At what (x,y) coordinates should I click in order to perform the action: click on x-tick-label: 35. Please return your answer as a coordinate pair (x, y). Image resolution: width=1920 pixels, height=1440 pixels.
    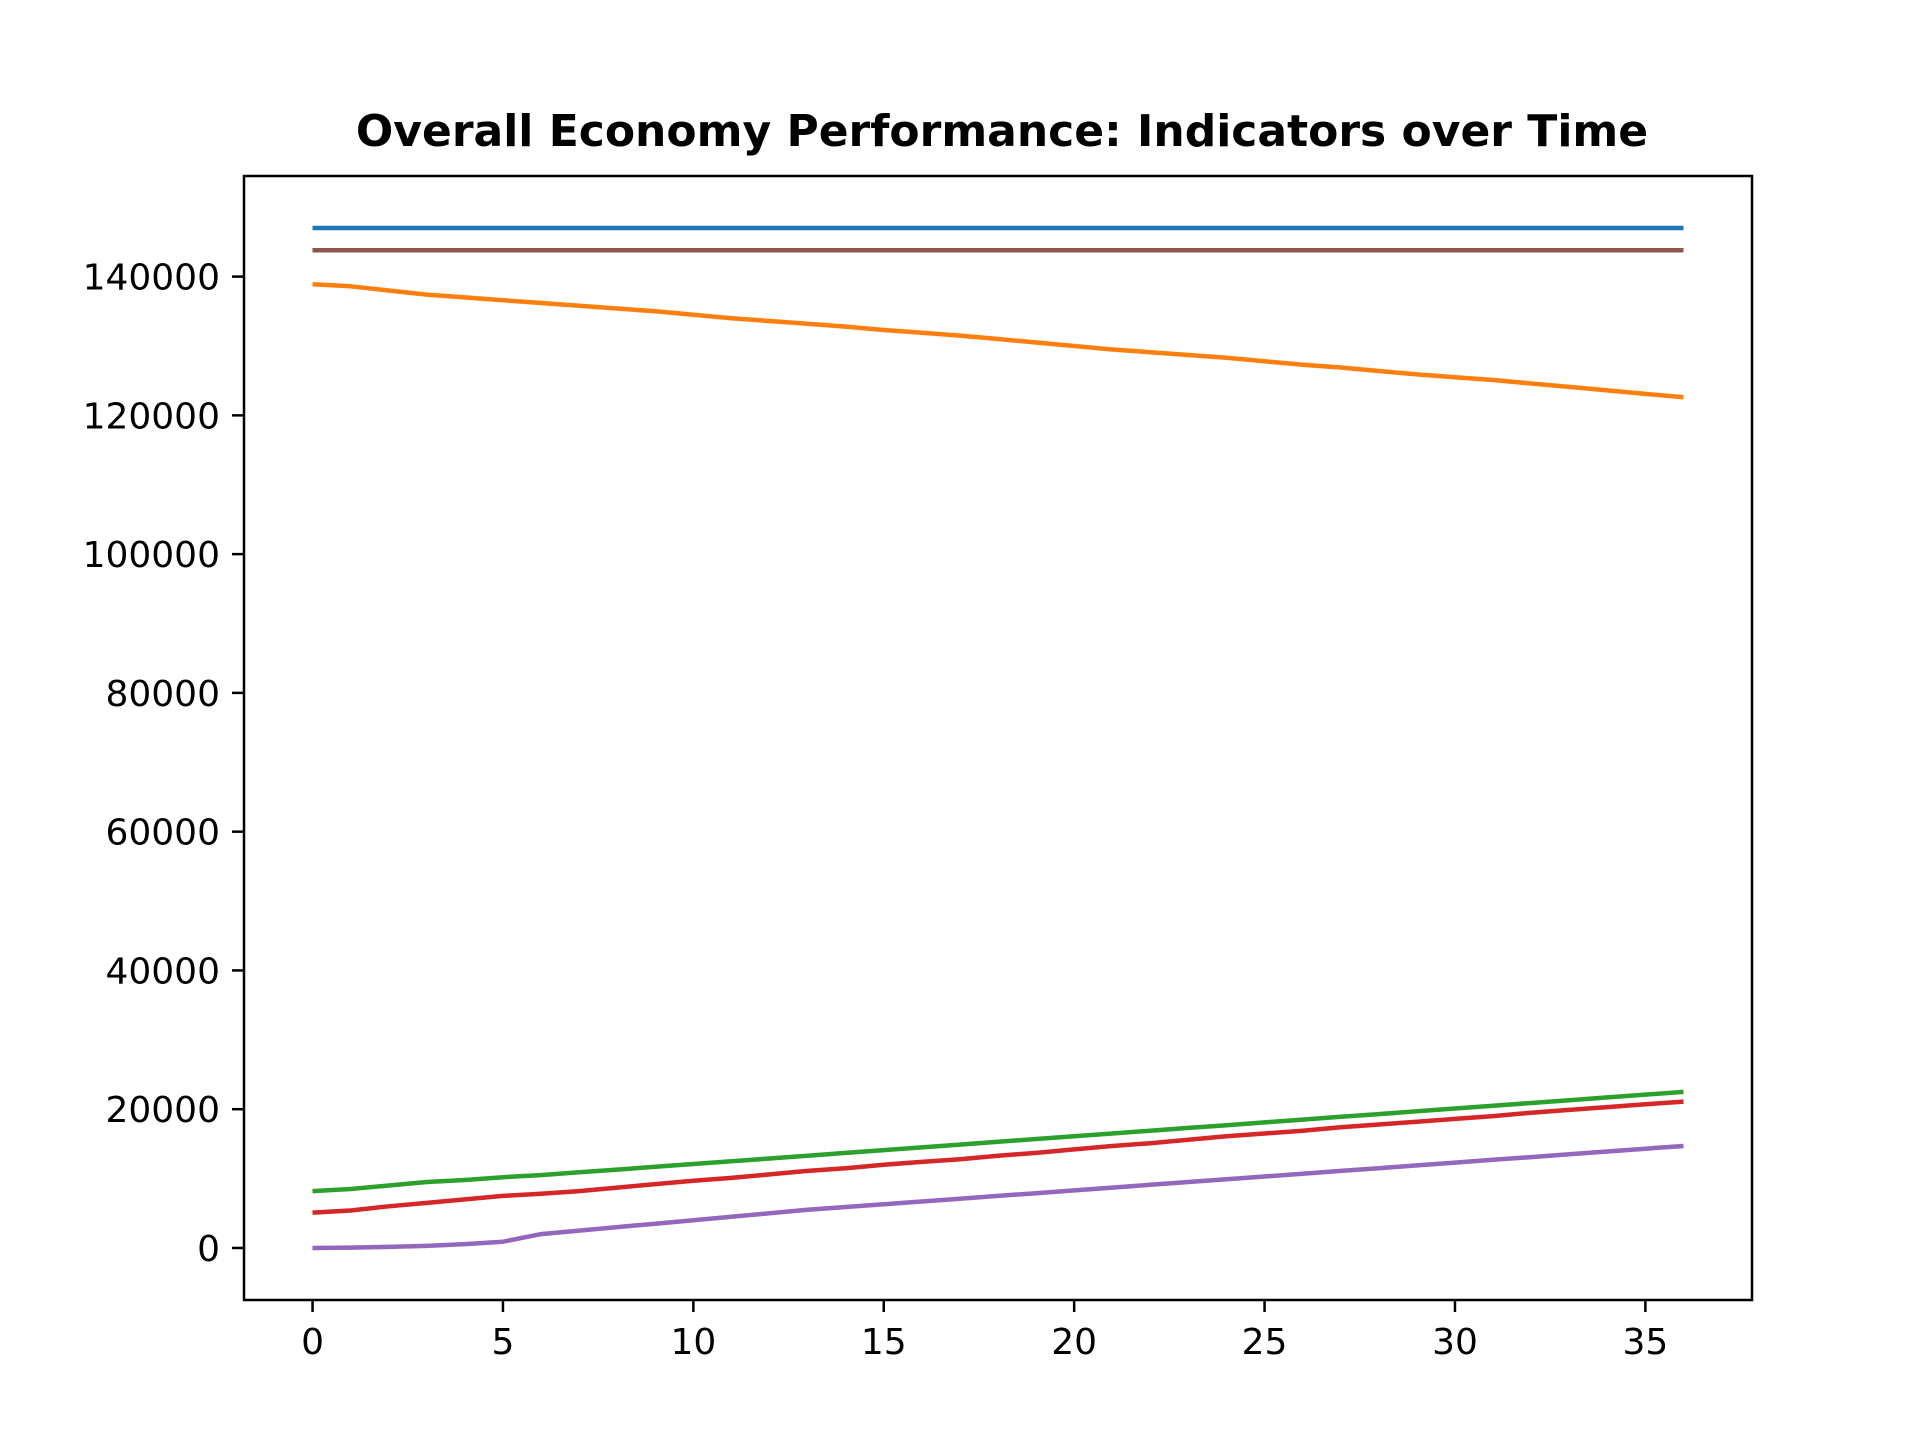
    Looking at the image, I should click on (1645, 1342).